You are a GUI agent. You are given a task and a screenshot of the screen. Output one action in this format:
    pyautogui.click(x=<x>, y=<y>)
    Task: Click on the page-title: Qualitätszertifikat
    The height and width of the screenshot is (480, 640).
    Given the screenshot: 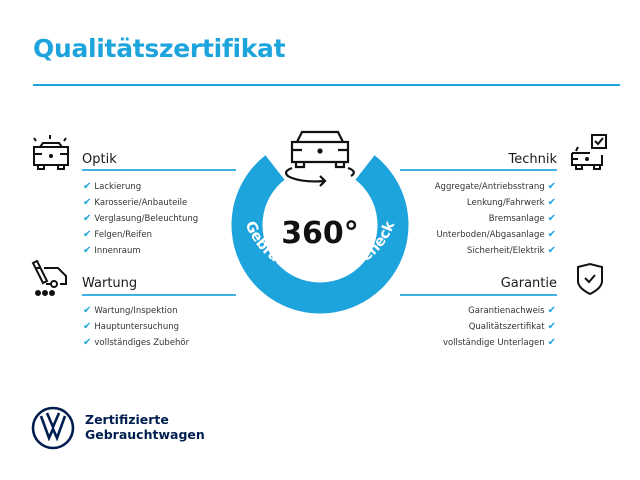 What is the action you would take?
    pyautogui.click(x=159, y=48)
    